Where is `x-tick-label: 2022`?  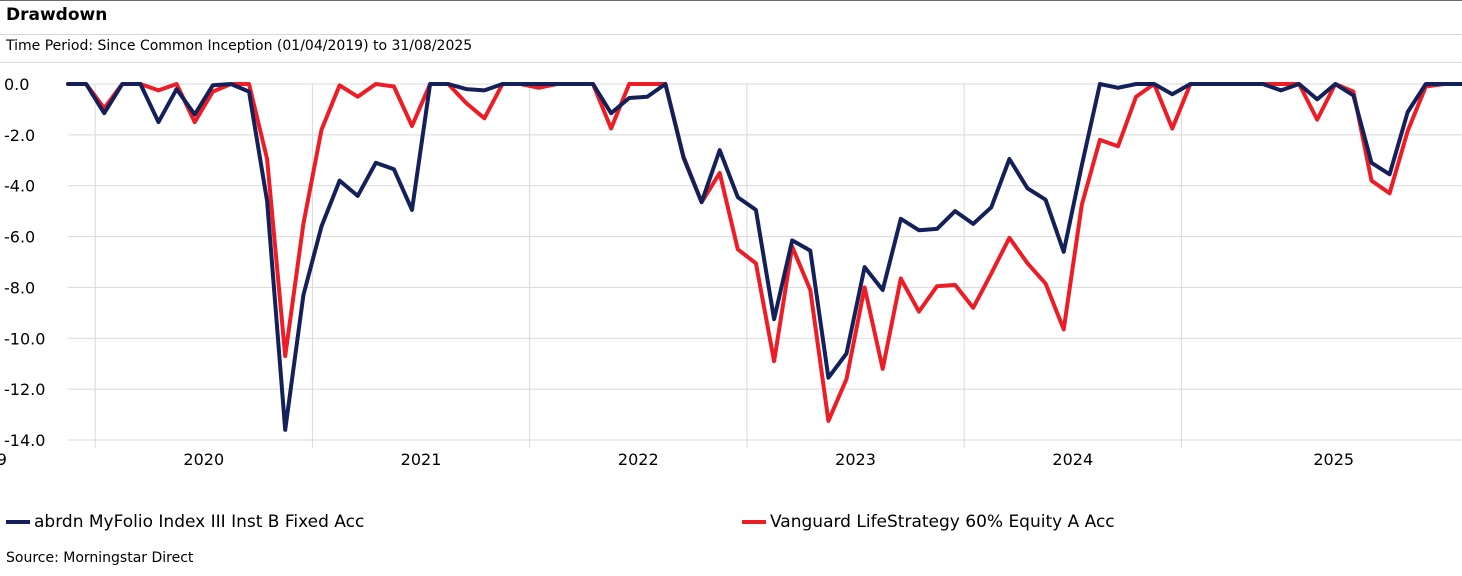 x-tick-label: 2022 is located at coordinates (638, 459).